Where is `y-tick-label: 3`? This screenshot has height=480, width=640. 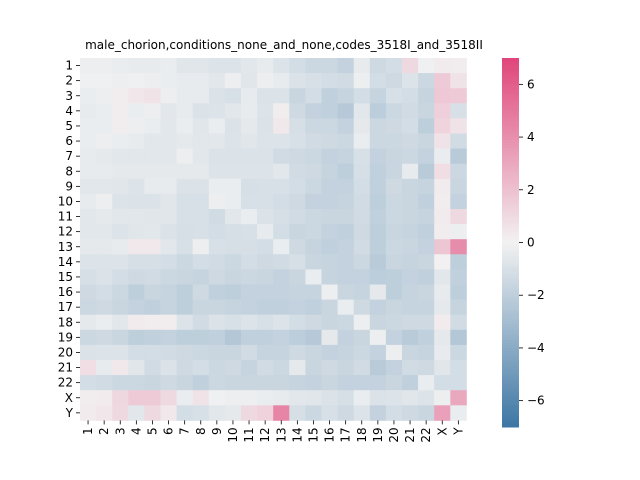 y-tick-label: 3 is located at coordinates (69, 96).